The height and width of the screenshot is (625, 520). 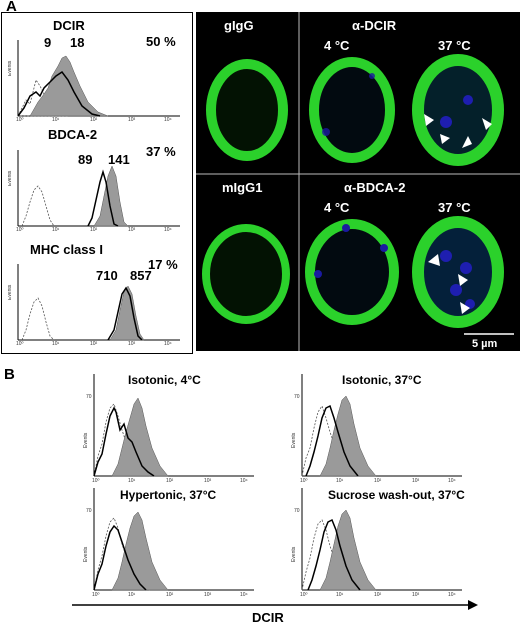 What do you see at coordinates (141, 275) in the screenshot?
I see `hist-mhc-mfi-stain: 857` at bounding box center [141, 275].